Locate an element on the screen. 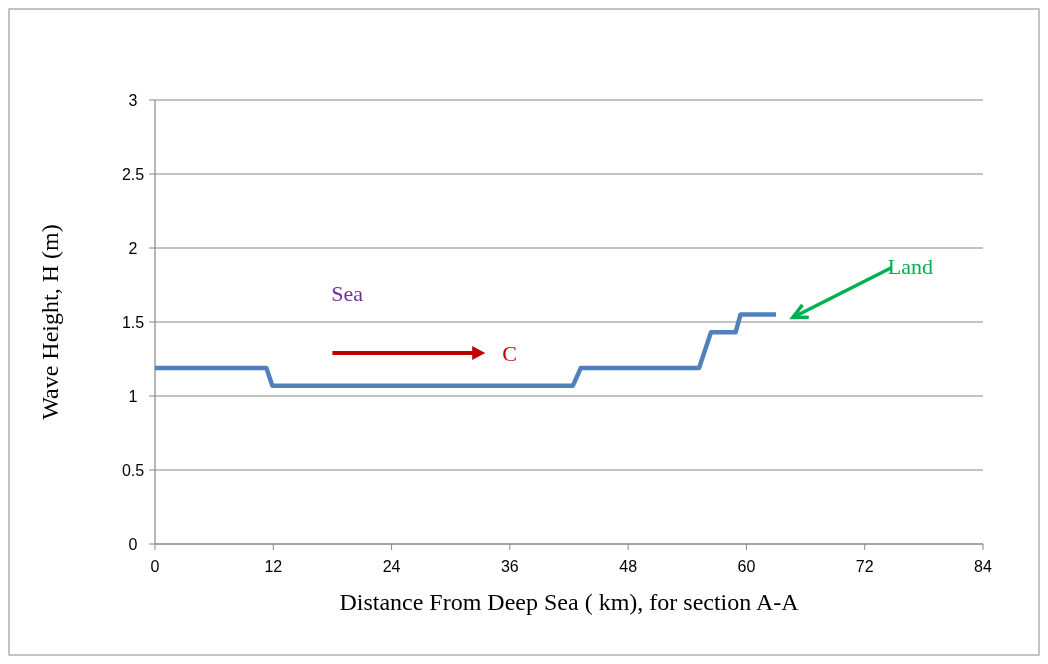  x-tick-label: 24 is located at coordinates (391, 566).